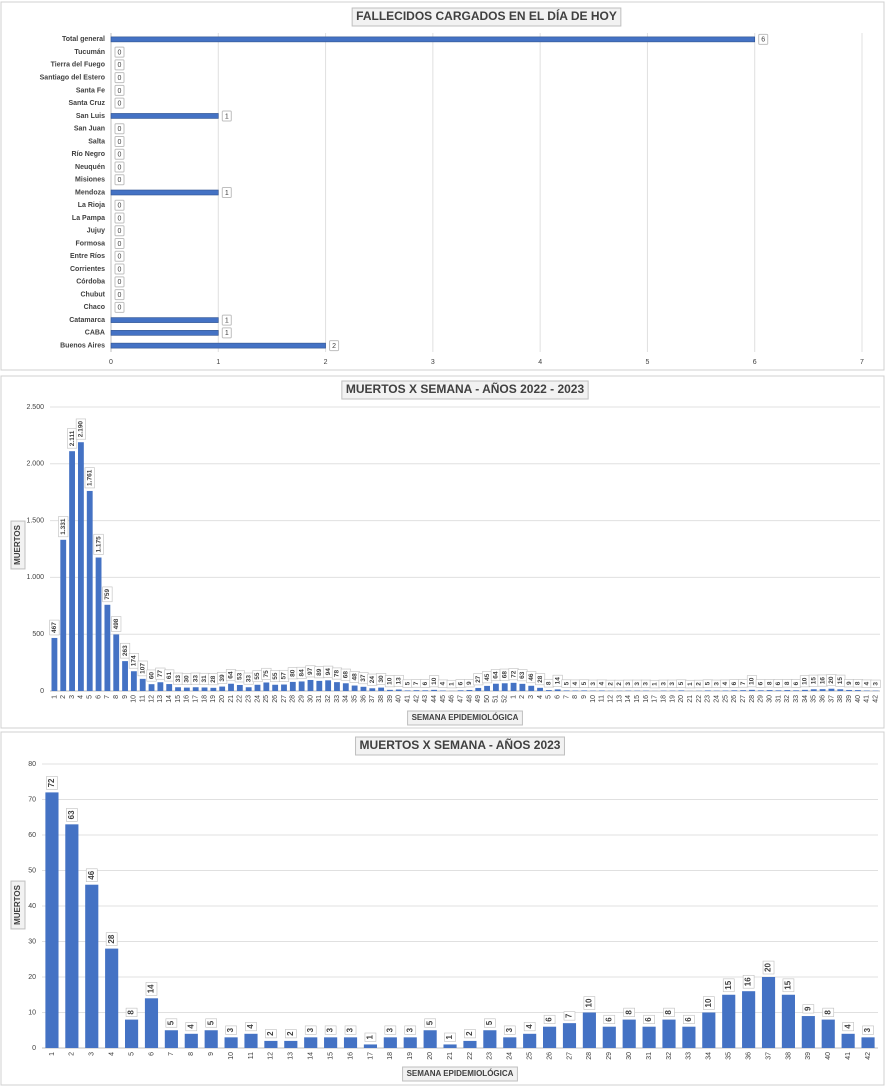  Describe the element at coordinates (257, 676) in the screenshot. I see `data-label: 55` at that location.